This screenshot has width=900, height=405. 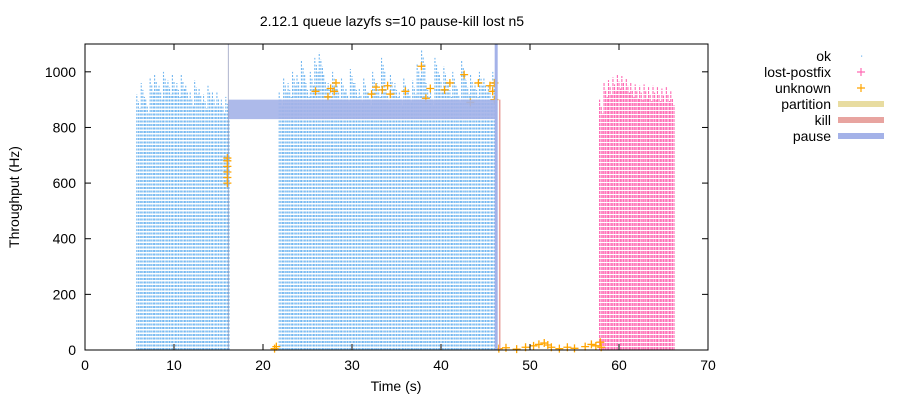 What do you see at coordinates (530, 365) in the screenshot?
I see `x-tick-label: 50` at bounding box center [530, 365].